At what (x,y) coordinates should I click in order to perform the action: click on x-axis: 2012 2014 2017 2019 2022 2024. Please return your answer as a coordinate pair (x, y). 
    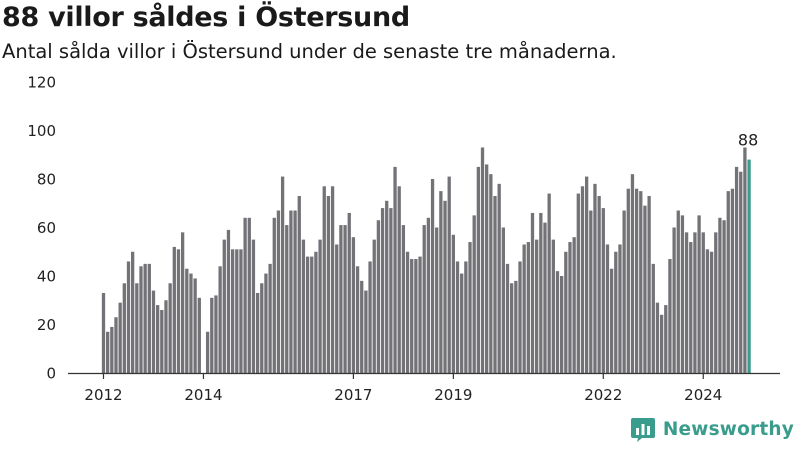
    Looking at the image, I should click on (424, 388).